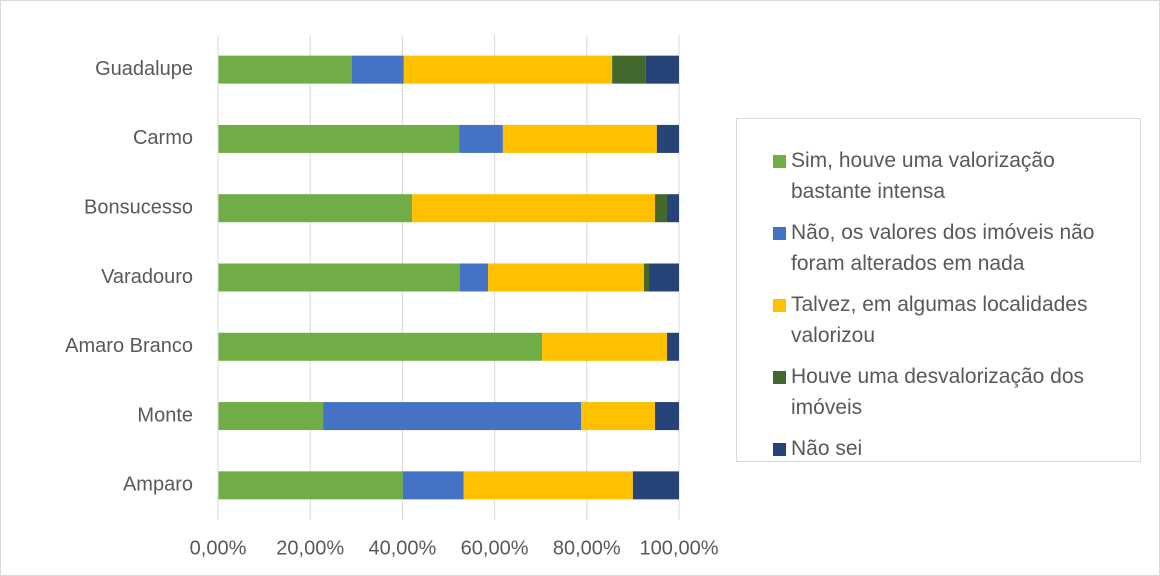 The image size is (1160, 576). I want to click on legend-entry: Não sei, so click(956, 448).